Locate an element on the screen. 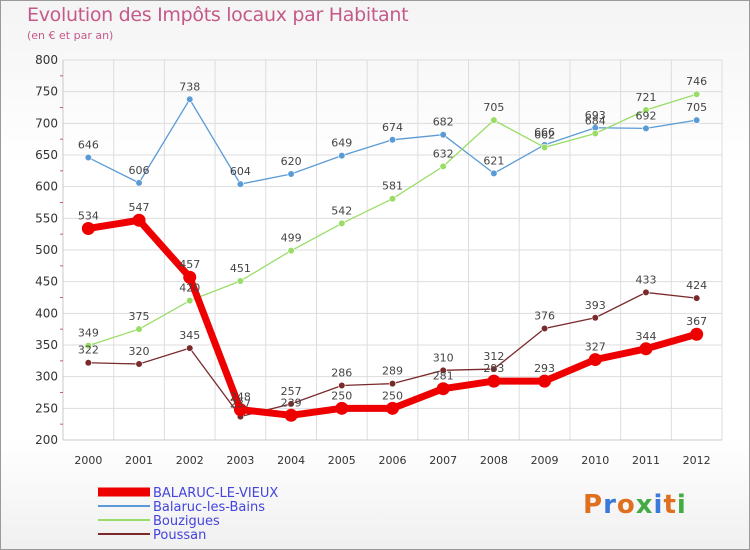 This screenshot has width=750, height=550. data-label: 666 is located at coordinates (544, 132).